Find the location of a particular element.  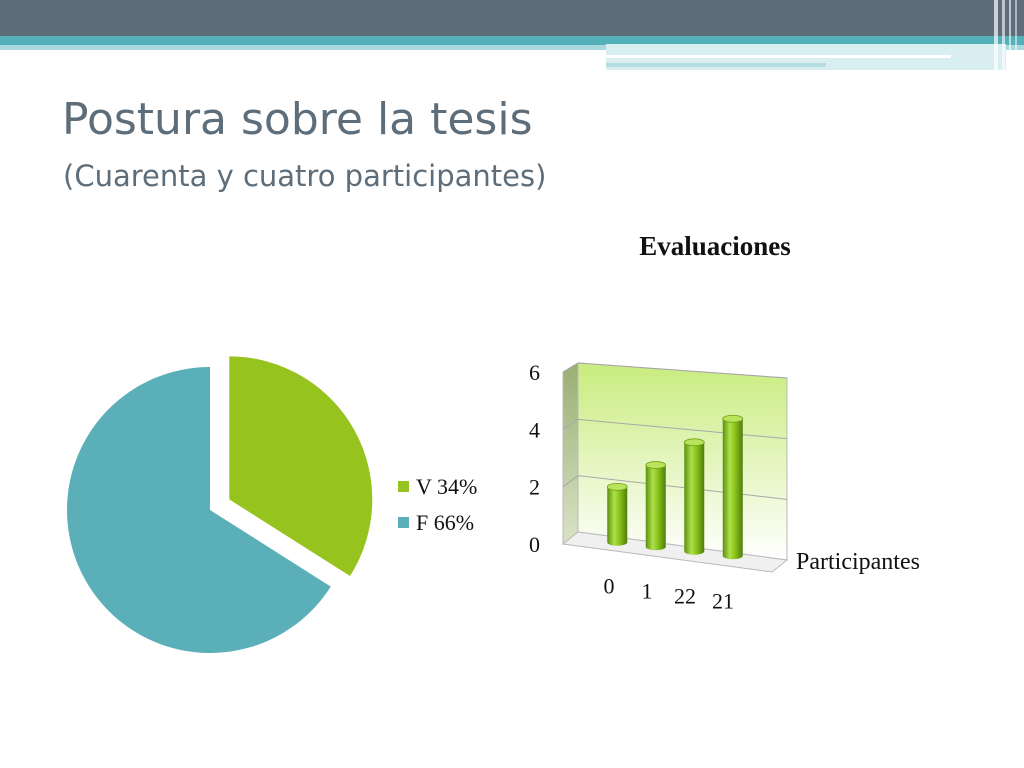

header-dark-band is located at coordinates (512, 18).